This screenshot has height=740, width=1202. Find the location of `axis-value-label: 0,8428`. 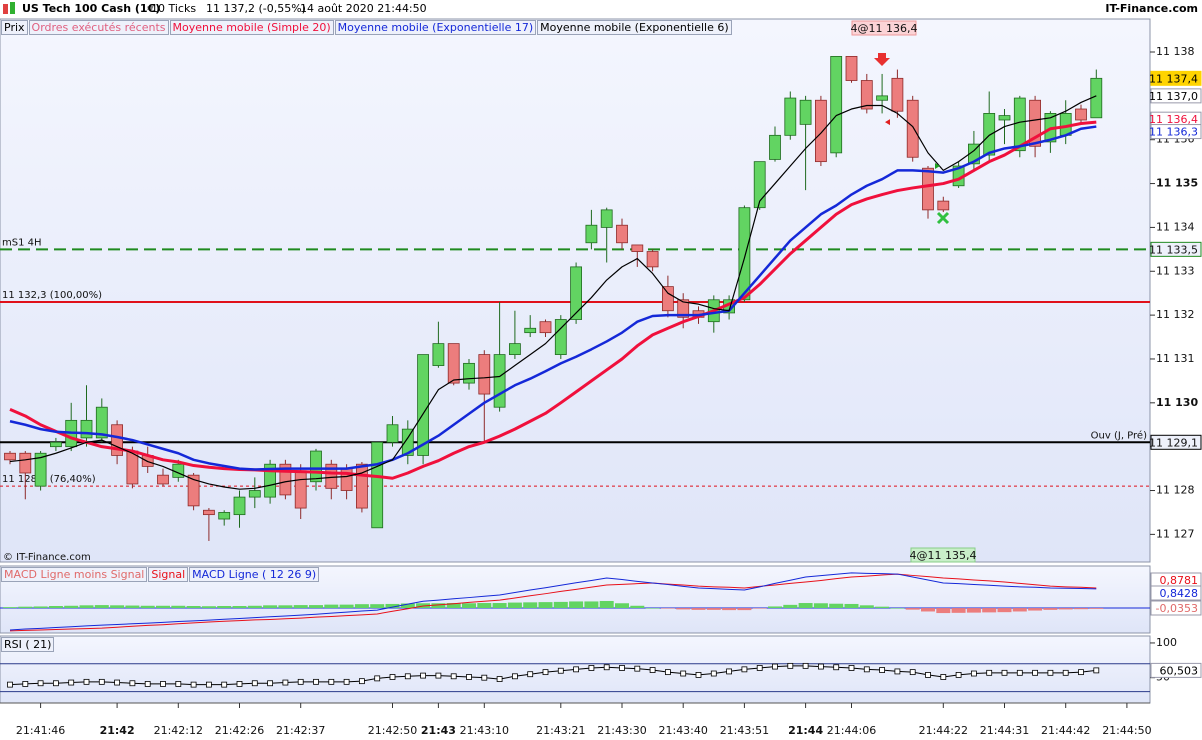

axis-value-label: 0,8428 is located at coordinates (1179, 593).